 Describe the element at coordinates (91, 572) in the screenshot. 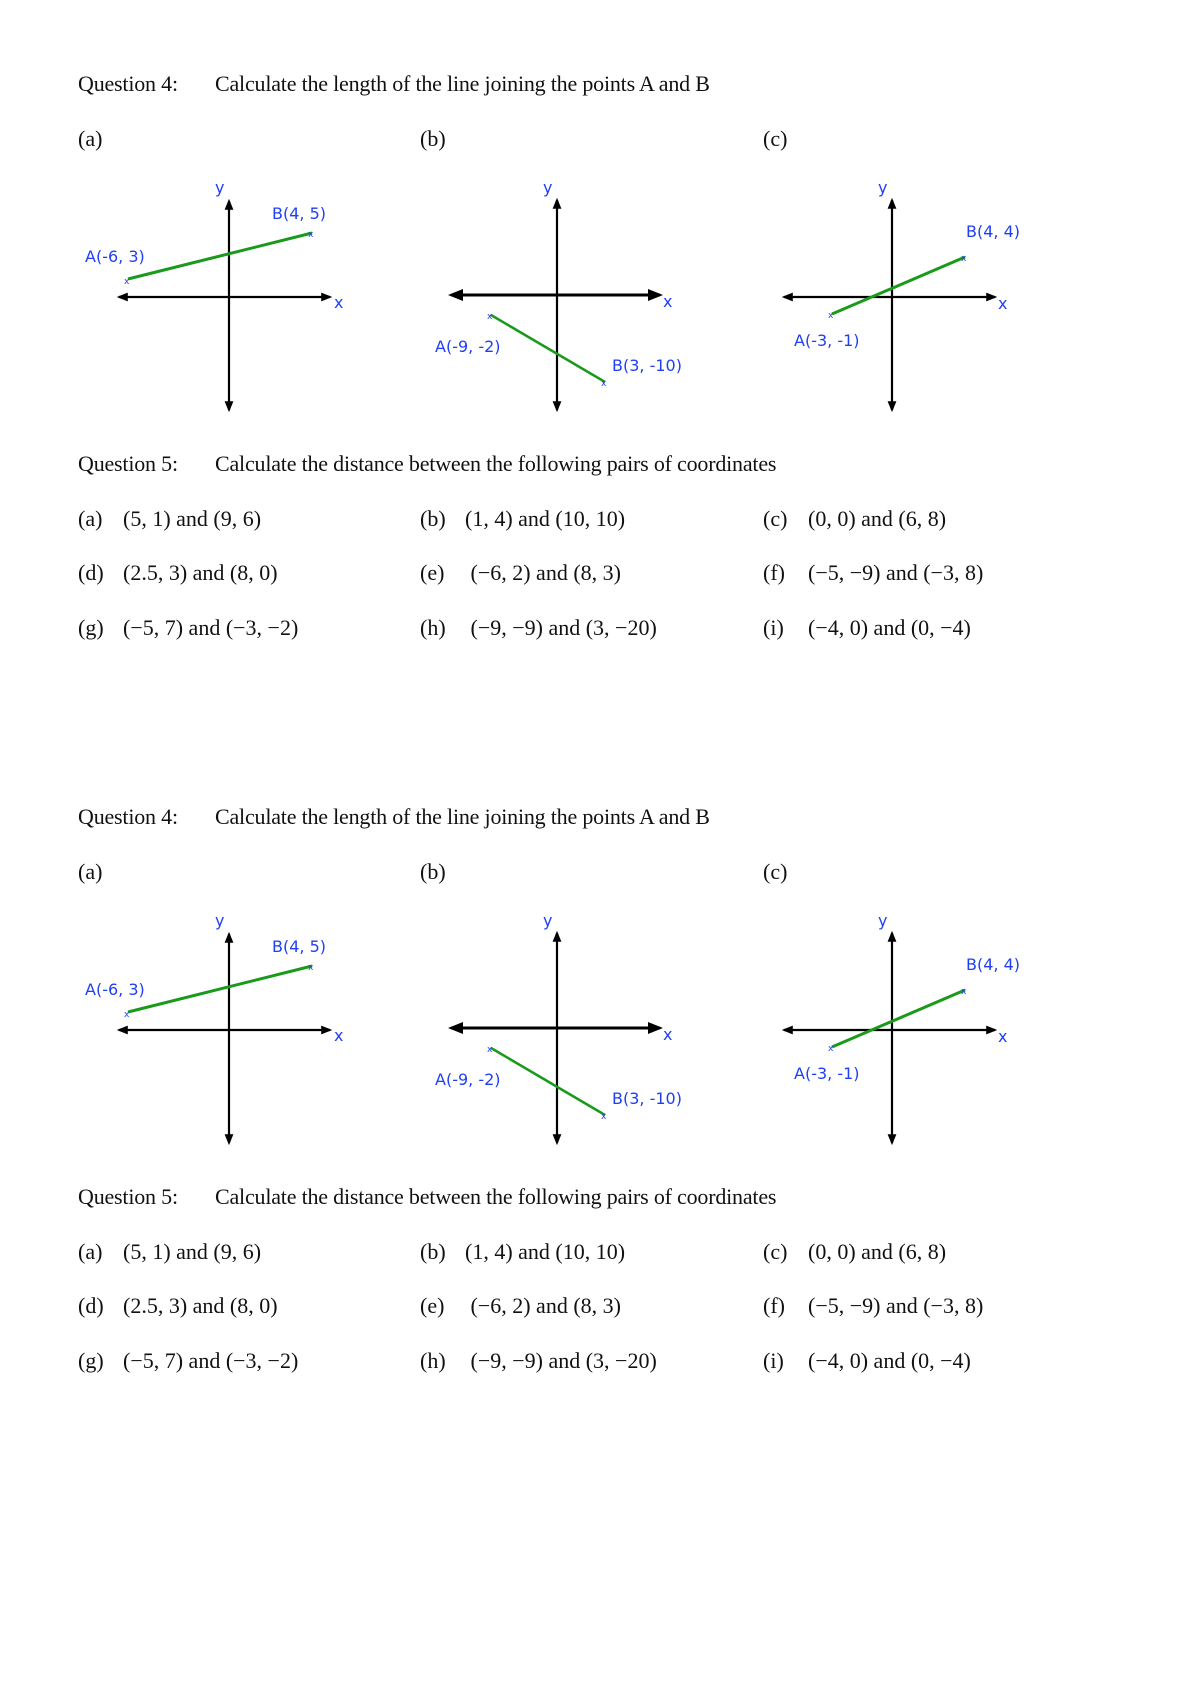

I see `item-tag: (d)` at that location.